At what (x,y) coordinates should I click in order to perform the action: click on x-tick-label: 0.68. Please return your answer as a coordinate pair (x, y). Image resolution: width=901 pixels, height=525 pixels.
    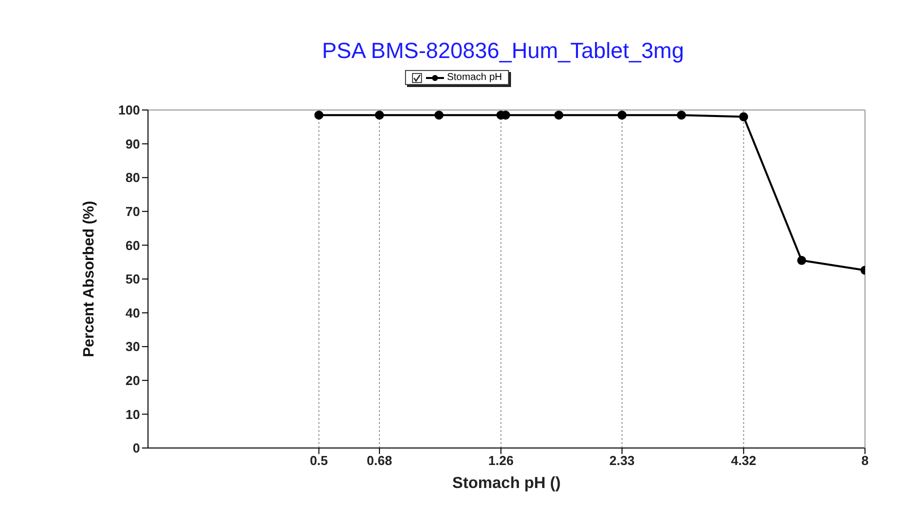
    Looking at the image, I should click on (379, 460).